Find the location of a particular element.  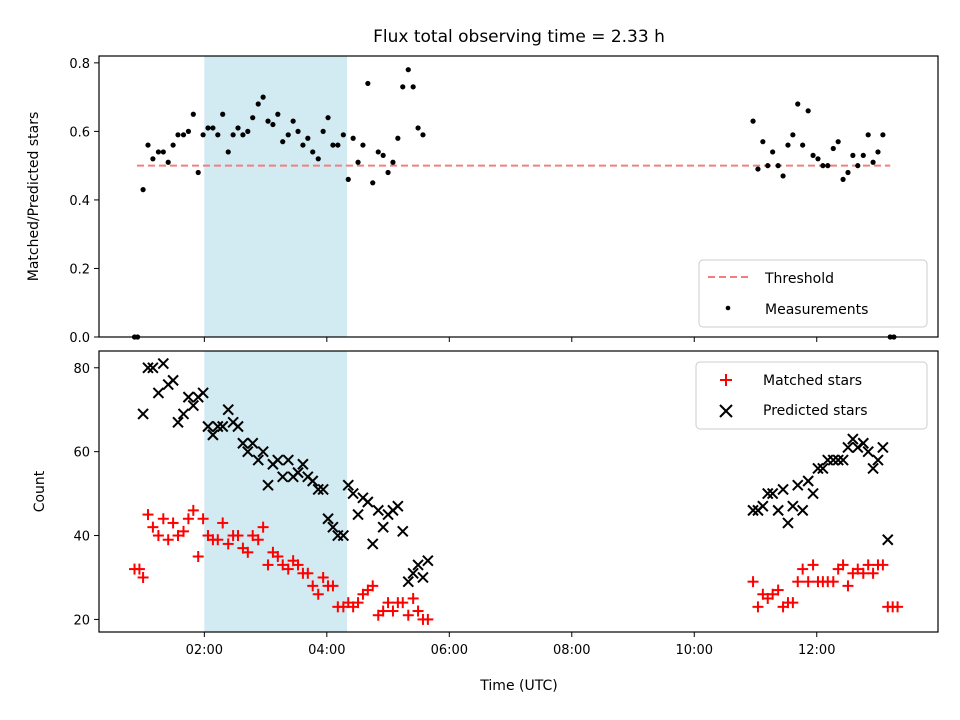

bottom-ylabel: Count is located at coordinates (40, 491).